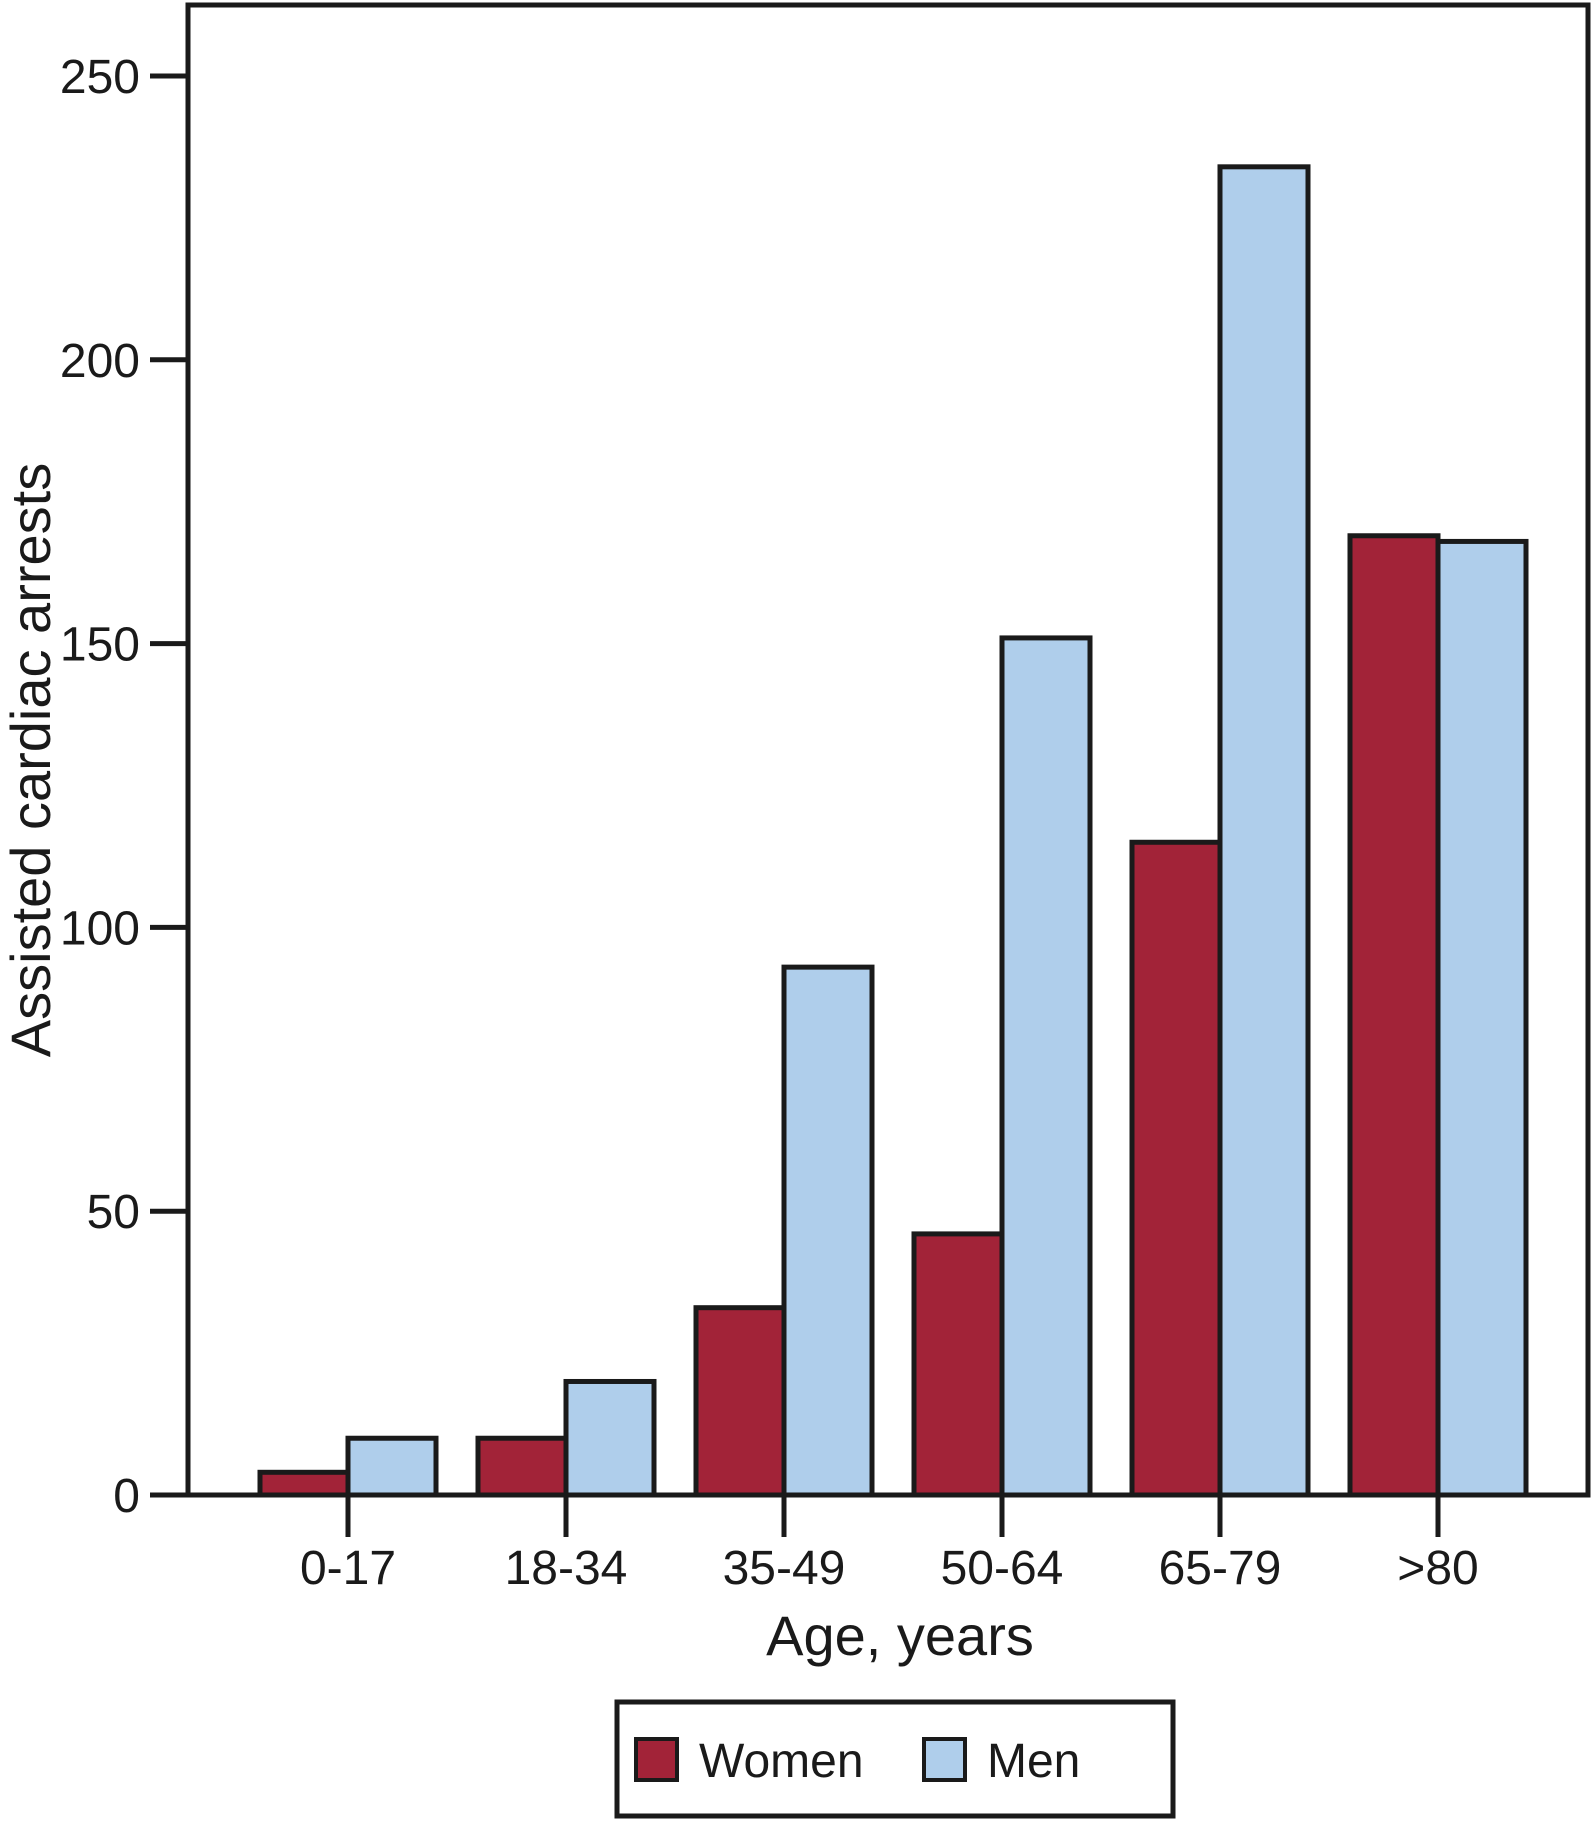  Describe the element at coordinates (656, 1759) in the screenshot. I see `legend-swatch-women` at that location.